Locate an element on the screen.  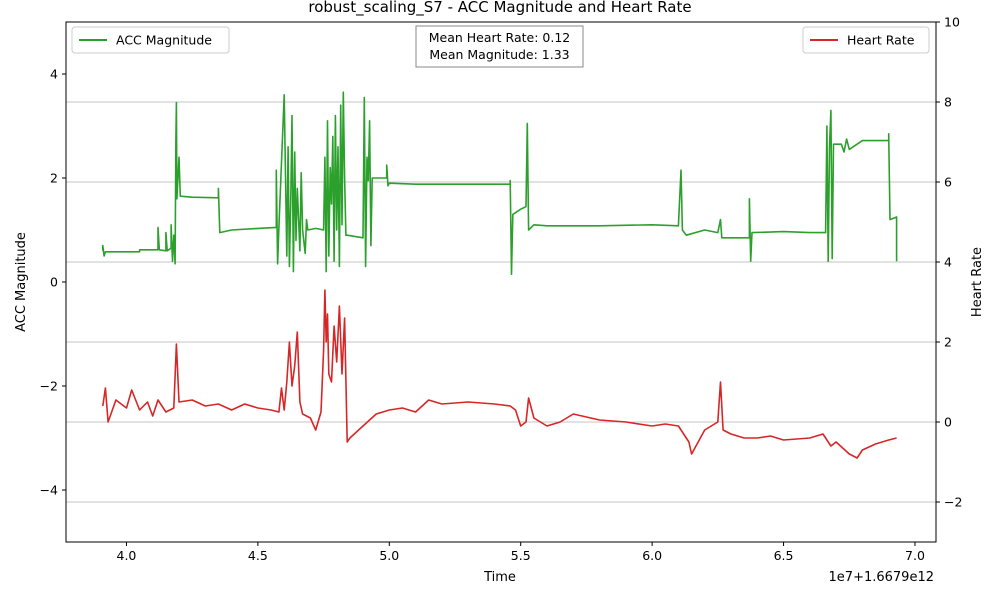
legend-acc-box is located at coordinates (150, 40).